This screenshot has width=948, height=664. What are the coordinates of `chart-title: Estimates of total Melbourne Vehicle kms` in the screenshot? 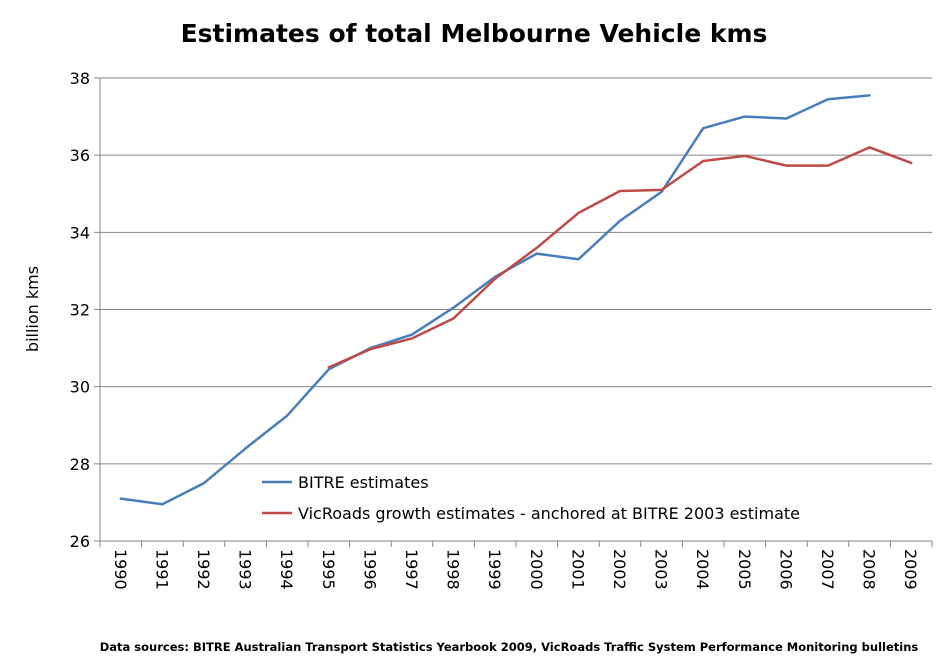 It's located at (474, 33).